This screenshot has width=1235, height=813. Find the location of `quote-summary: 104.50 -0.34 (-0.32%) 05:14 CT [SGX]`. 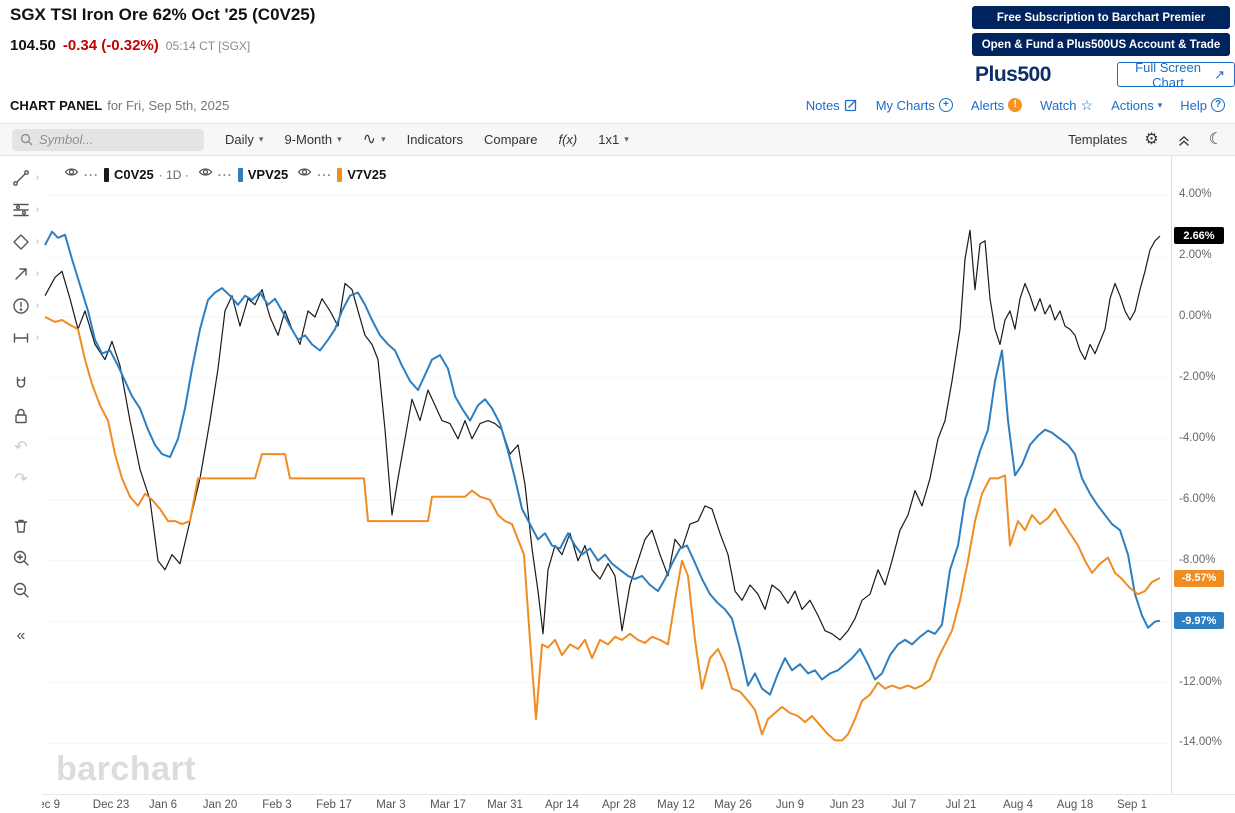

quote-summary: 104.50 -0.34 (-0.32%) 05:14 CT [SGX] is located at coordinates (130, 45).